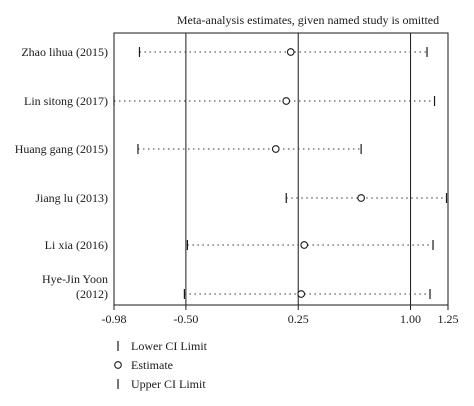  What do you see at coordinates (410, 319) in the screenshot?
I see `x-tick-label: 1.00` at bounding box center [410, 319].